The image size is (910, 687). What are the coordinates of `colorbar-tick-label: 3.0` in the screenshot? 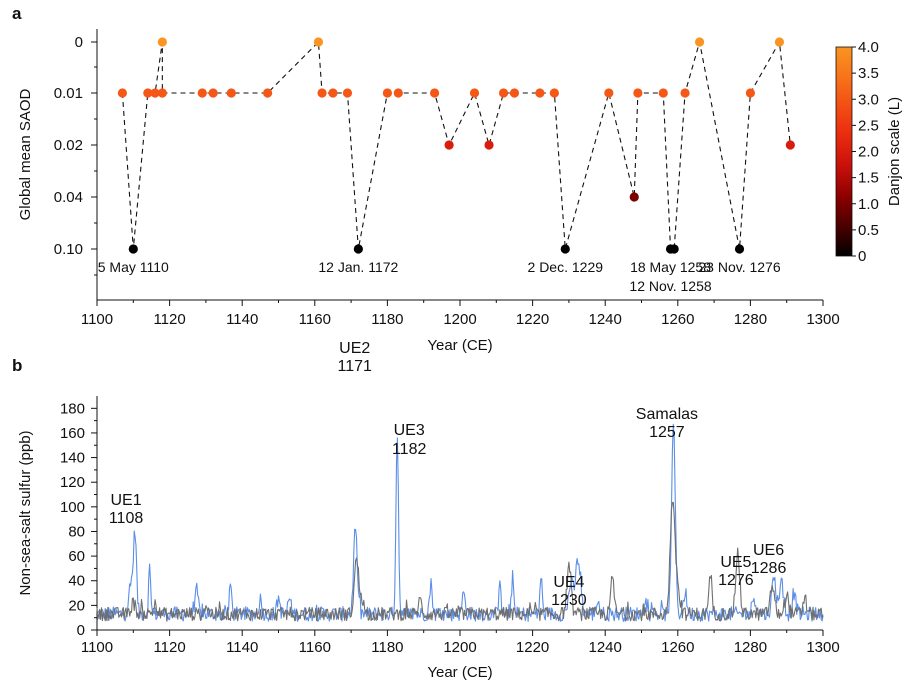 It's located at (868, 99).